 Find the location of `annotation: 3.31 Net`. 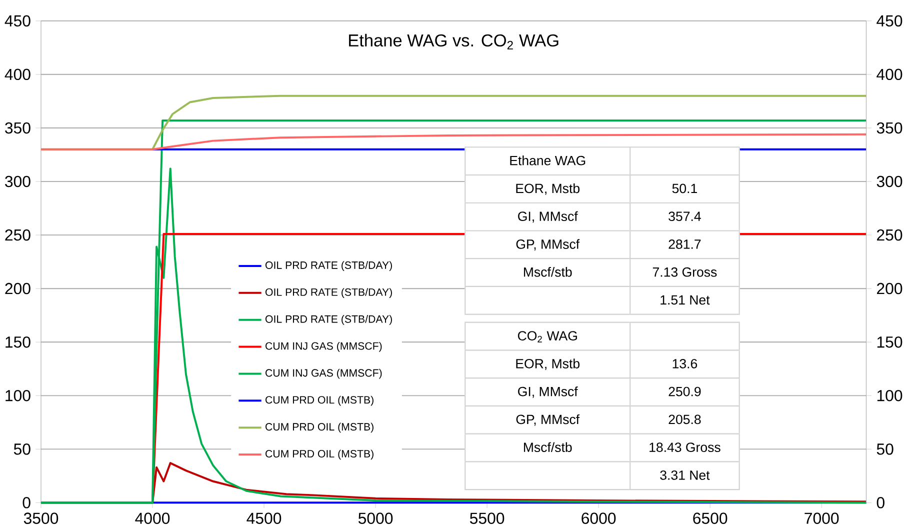

annotation: 3.31 Net is located at coordinates (685, 475).